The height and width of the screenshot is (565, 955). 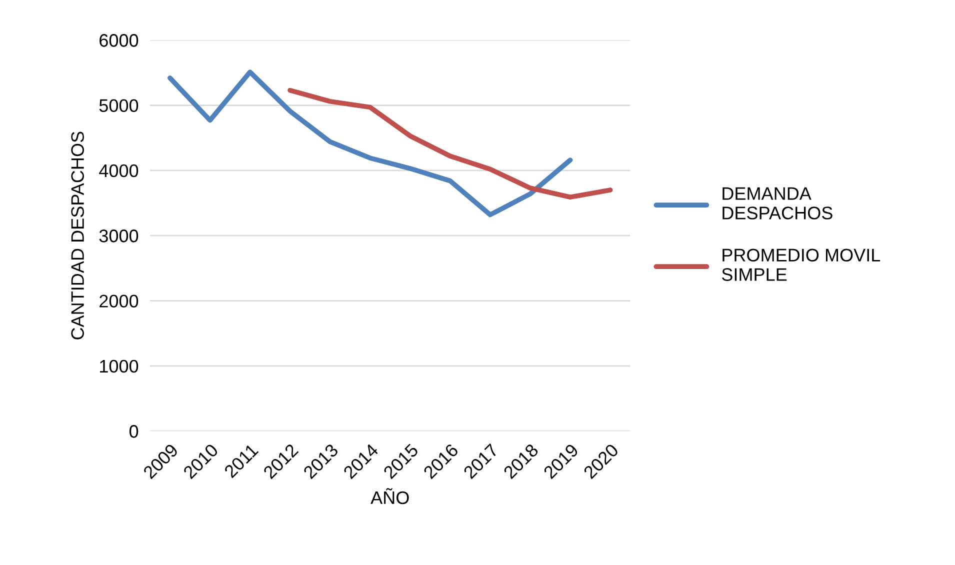 What do you see at coordinates (389, 496) in the screenshot?
I see `x-axis-title: AÑO` at bounding box center [389, 496].